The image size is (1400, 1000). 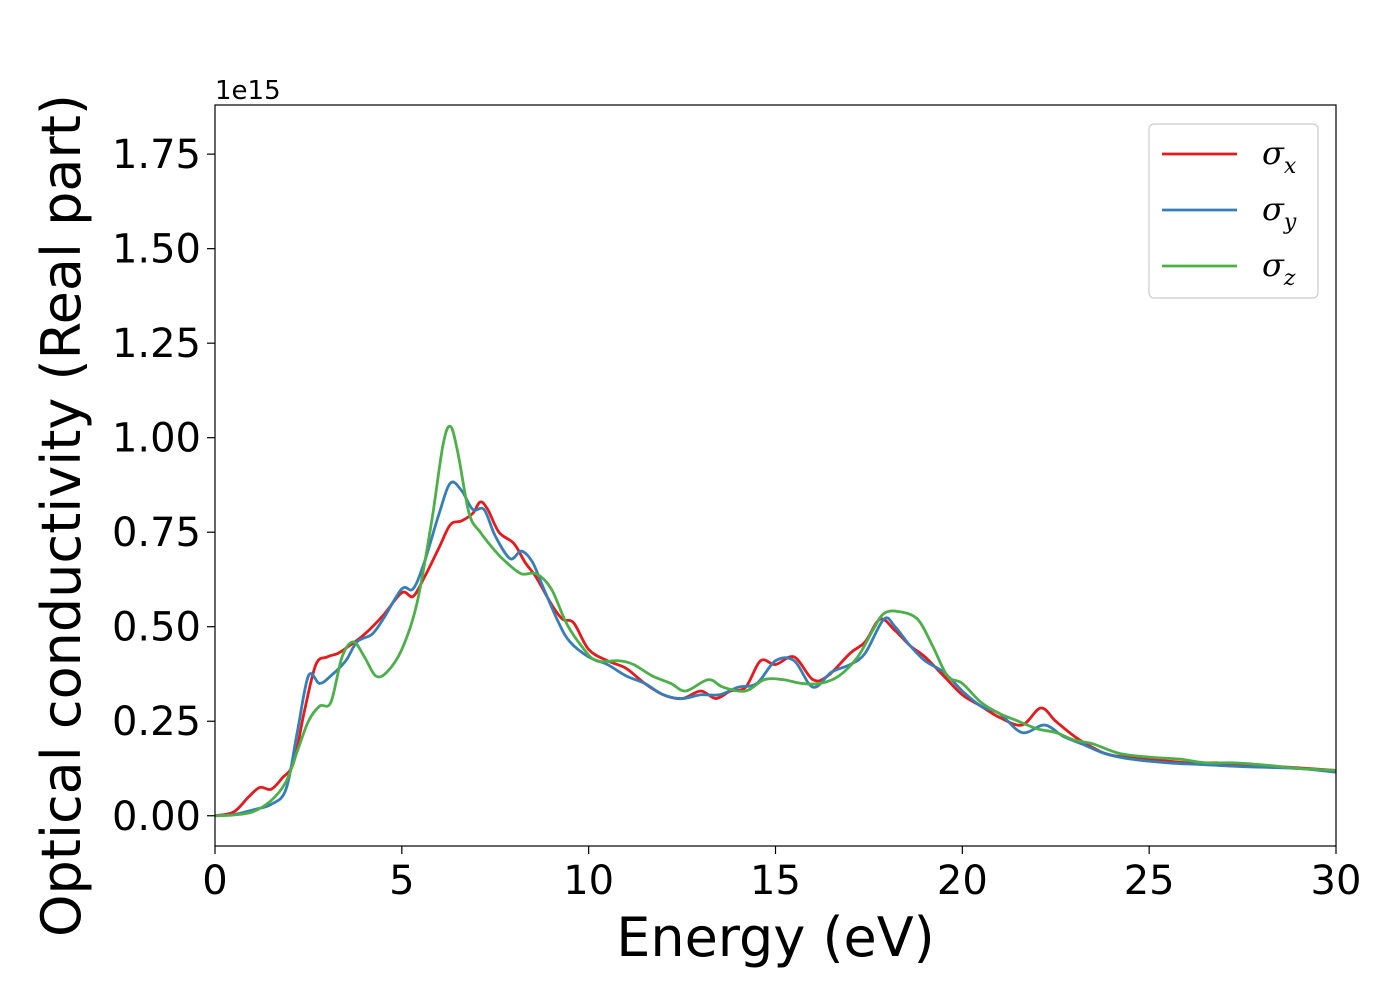 I want to click on x-axis-ticks: 0 5 10 15 20 25 30, so click(x=781, y=875).